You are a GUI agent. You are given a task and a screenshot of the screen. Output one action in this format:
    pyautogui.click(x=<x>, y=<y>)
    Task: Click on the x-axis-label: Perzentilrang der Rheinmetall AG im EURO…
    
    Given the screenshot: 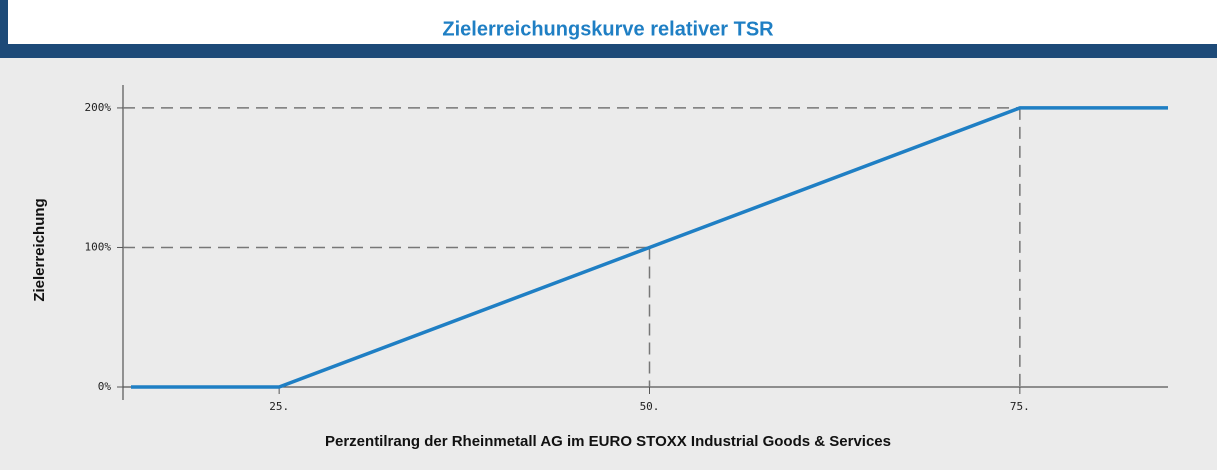 What is the action you would take?
    pyautogui.click(x=608, y=441)
    